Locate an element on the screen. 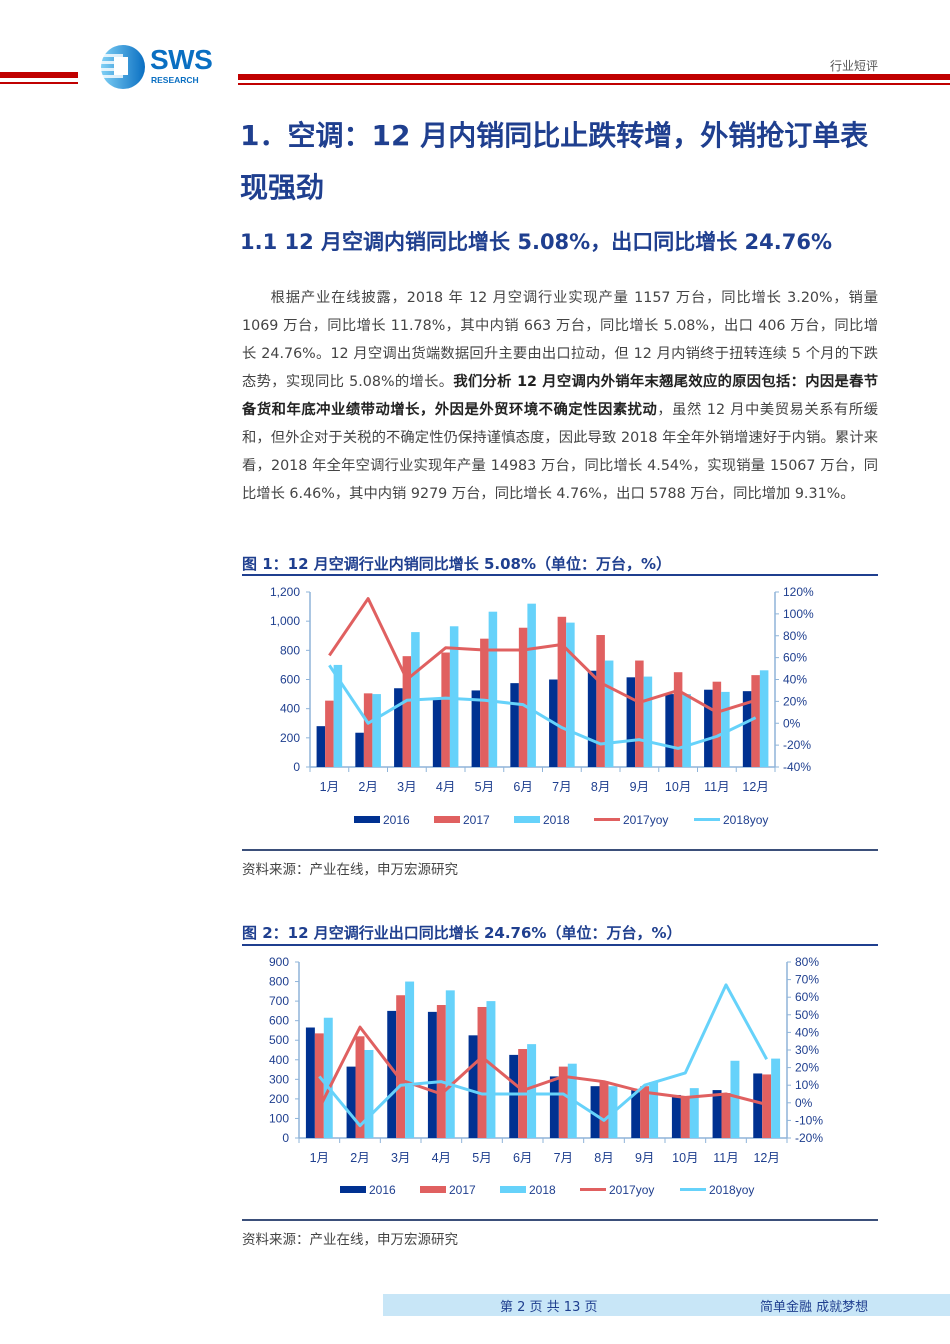 The height and width of the screenshot is (1344, 950). y2-tick-label: 30% is located at coordinates (807, 1050).